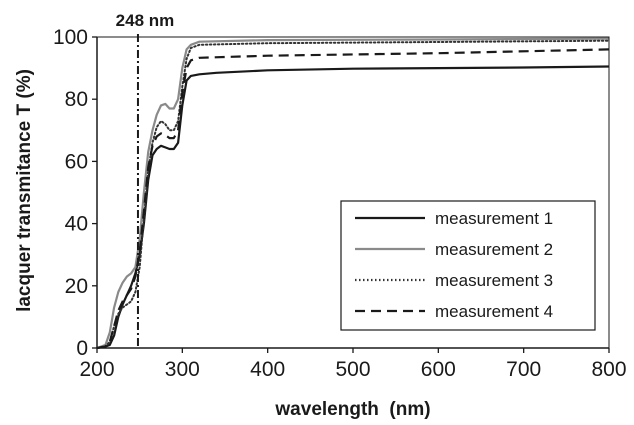 The width and height of the screenshot is (634, 425). I want to click on x-tick-label: 200, so click(96, 369).